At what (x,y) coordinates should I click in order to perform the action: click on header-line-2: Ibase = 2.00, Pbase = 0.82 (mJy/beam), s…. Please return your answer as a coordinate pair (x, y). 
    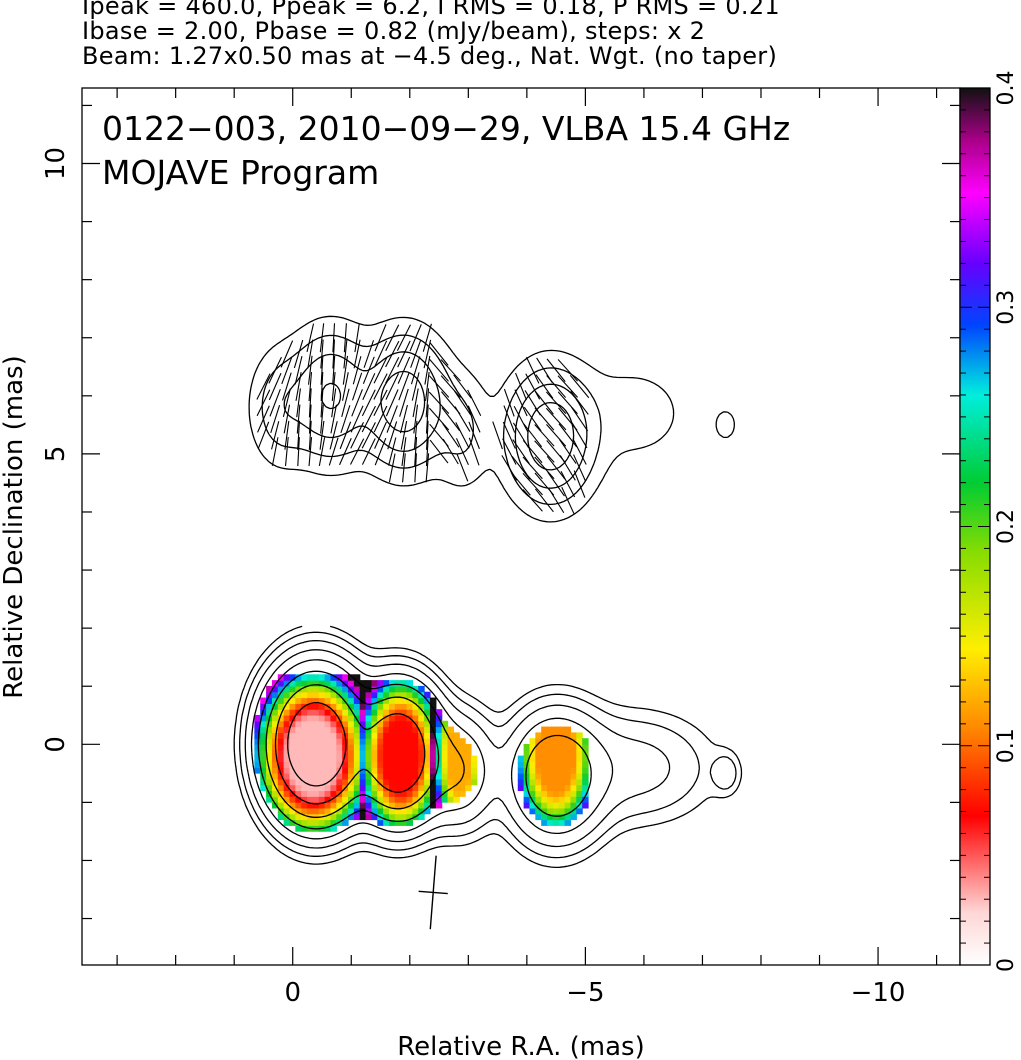
    Looking at the image, I should click on (394, 31).